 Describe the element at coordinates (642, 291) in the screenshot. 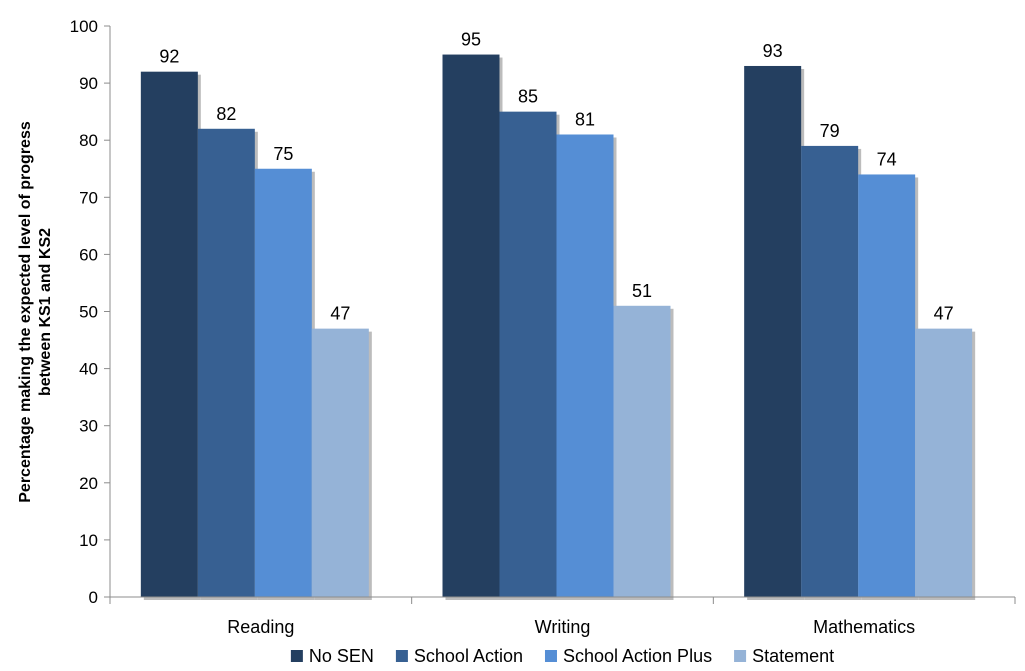

I see `data-label: 51` at that location.